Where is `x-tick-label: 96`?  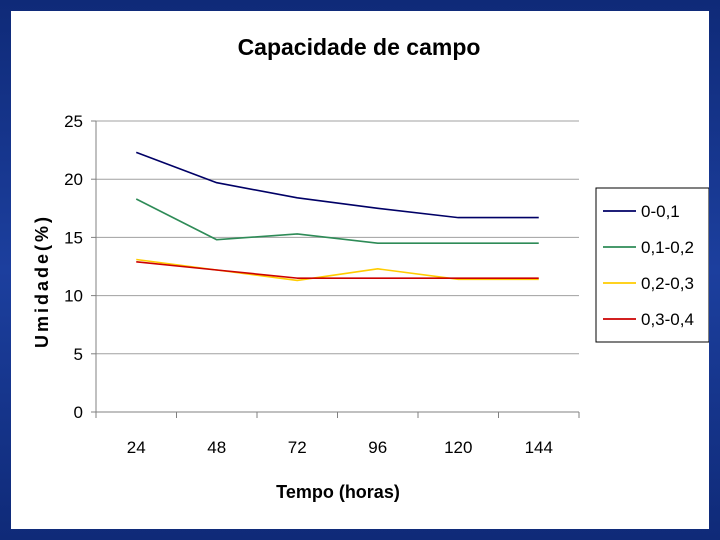
x-tick-label: 96 is located at coordinates (377, 447).